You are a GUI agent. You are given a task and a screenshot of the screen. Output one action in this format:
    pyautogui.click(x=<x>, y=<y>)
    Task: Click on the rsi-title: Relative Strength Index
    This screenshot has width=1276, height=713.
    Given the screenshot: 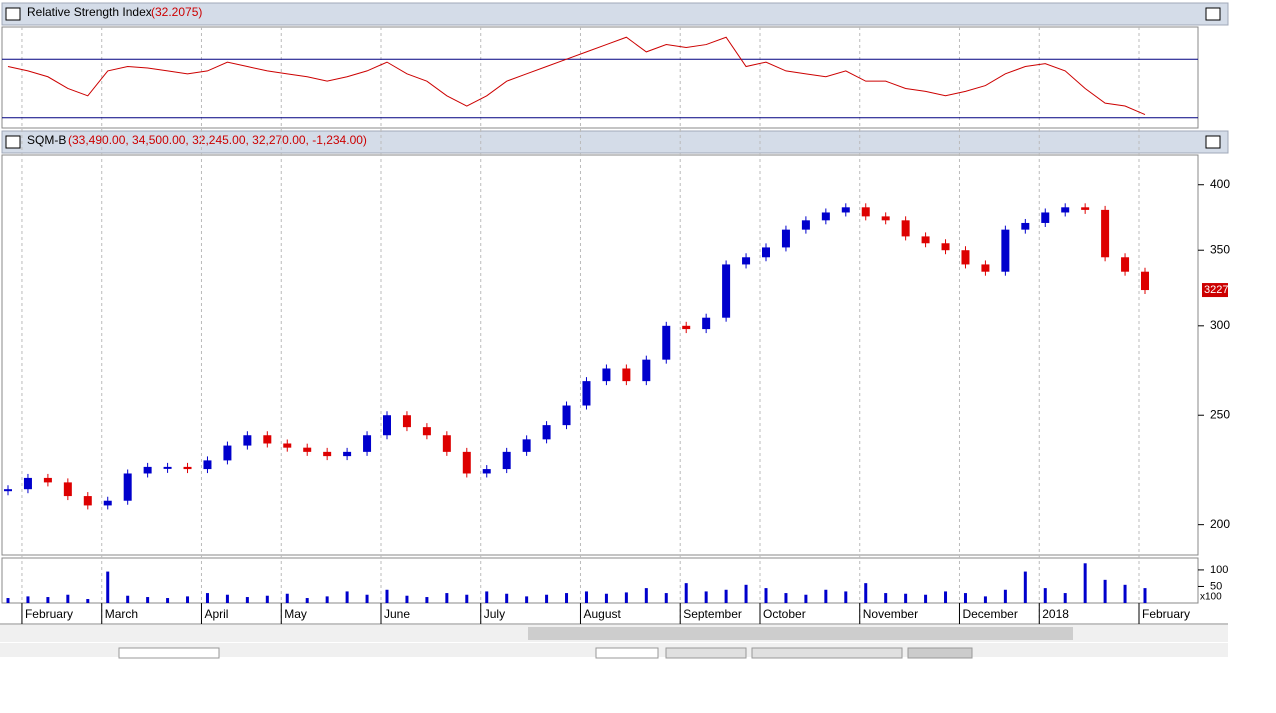 What is the action you would take?
    pyautogui.click(x=89, y=12)
    